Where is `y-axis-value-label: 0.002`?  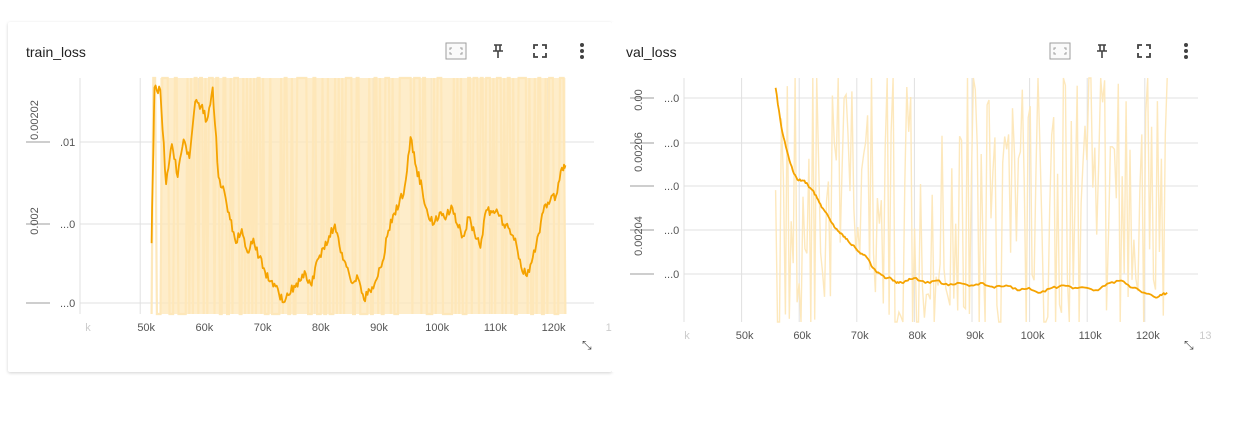 y-axis-value-label: 0.002 is located at coordinates (35, 221).